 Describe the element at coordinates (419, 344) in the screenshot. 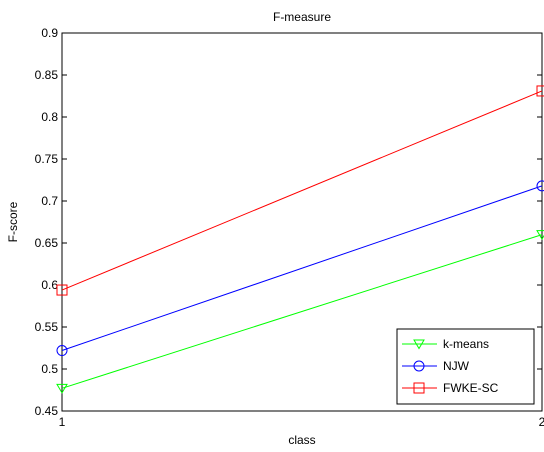

I see `legend-marker-k-means` at that location.